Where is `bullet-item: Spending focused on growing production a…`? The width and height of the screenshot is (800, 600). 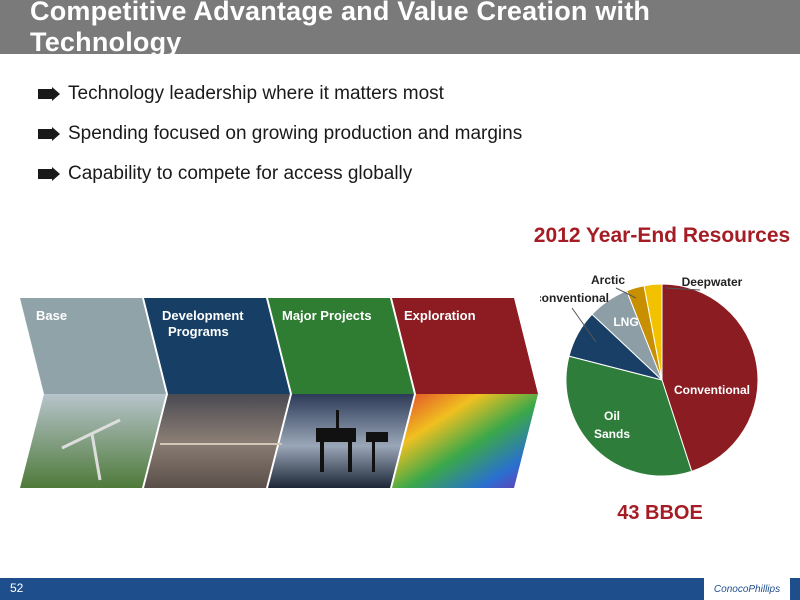 bullet-item: Spending focused on growing production a… is located at coordinates (280, 134).